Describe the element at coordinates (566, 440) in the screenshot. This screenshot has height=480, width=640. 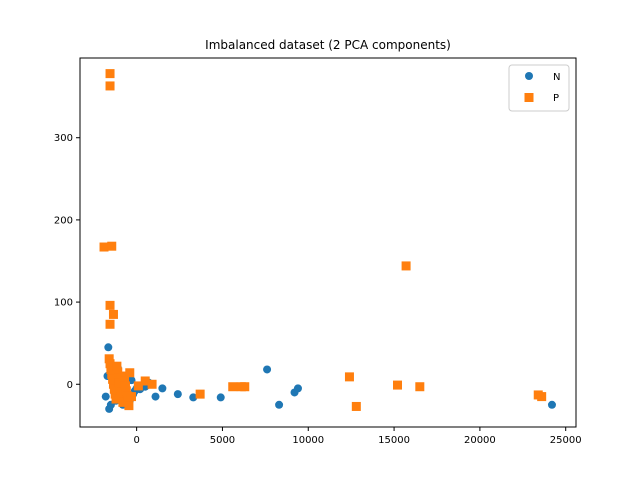
I see `x-tick-label: 25000` at that location.